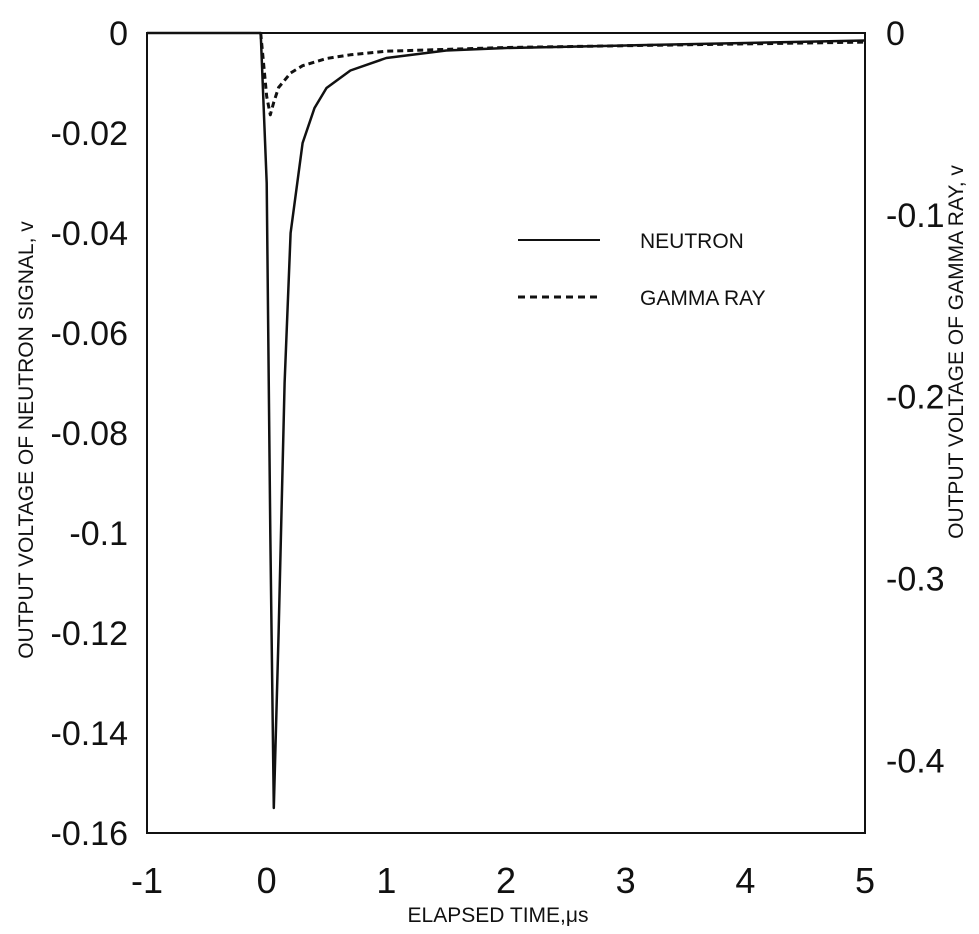 This screenshot has height=934, width=979. Describe the element at coordinates (386, 880) in the screenshot. I see `x-tick-label: 1` at that location.